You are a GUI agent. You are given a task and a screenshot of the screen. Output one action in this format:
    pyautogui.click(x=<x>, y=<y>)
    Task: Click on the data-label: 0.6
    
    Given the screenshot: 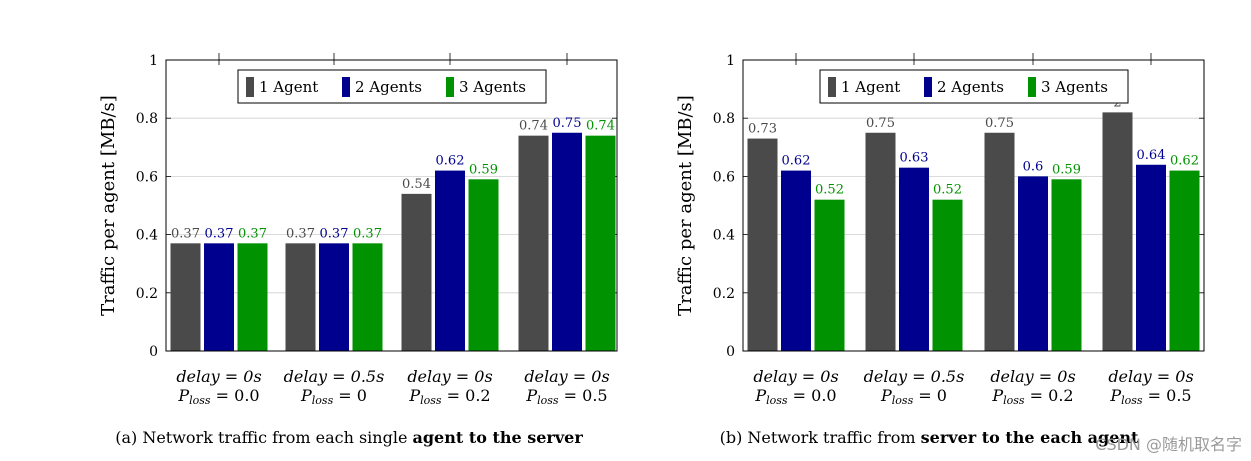 What is the action you would take?
    pyautogui.click(x=1033, y=166)
    